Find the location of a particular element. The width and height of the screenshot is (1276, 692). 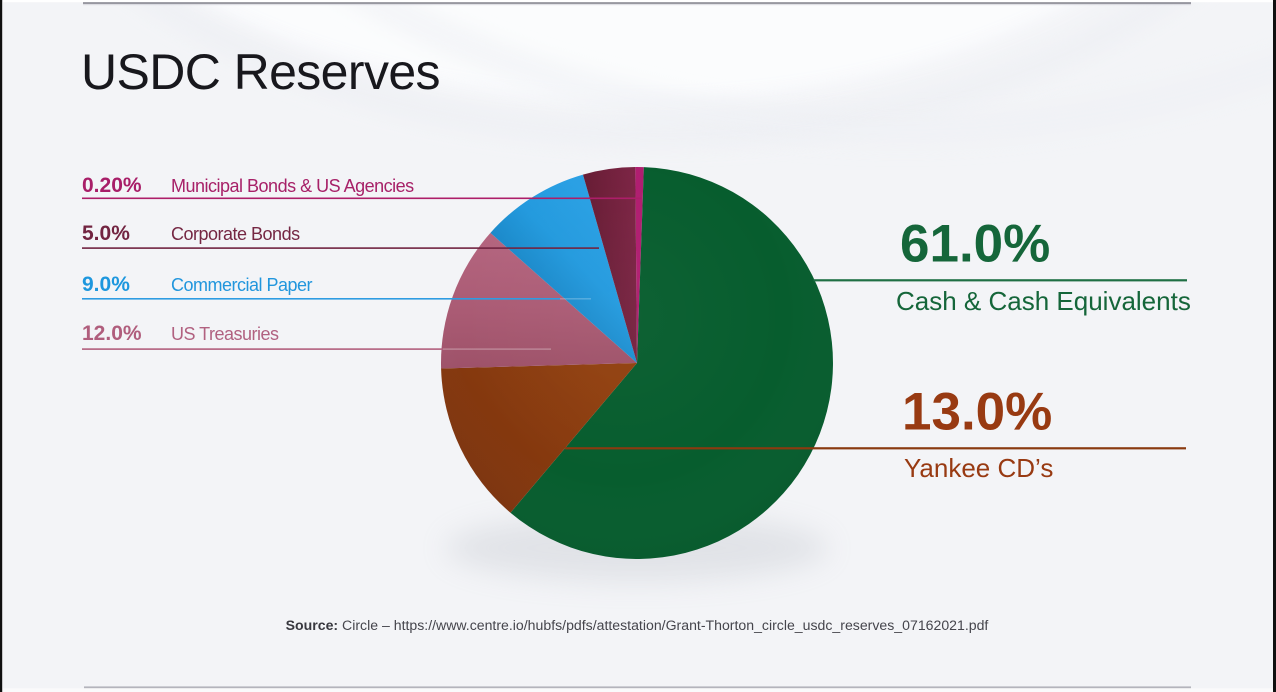

svg-text: US Treasuries is located at coordinates (225, 334).